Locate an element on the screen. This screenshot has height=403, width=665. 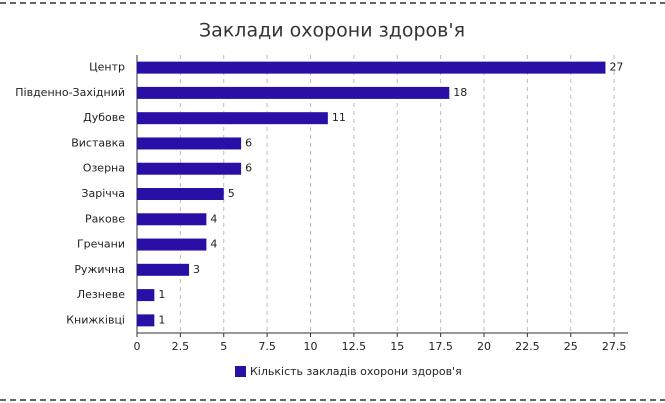
x-tick-label: 15 is located at coordinates (397, 346).